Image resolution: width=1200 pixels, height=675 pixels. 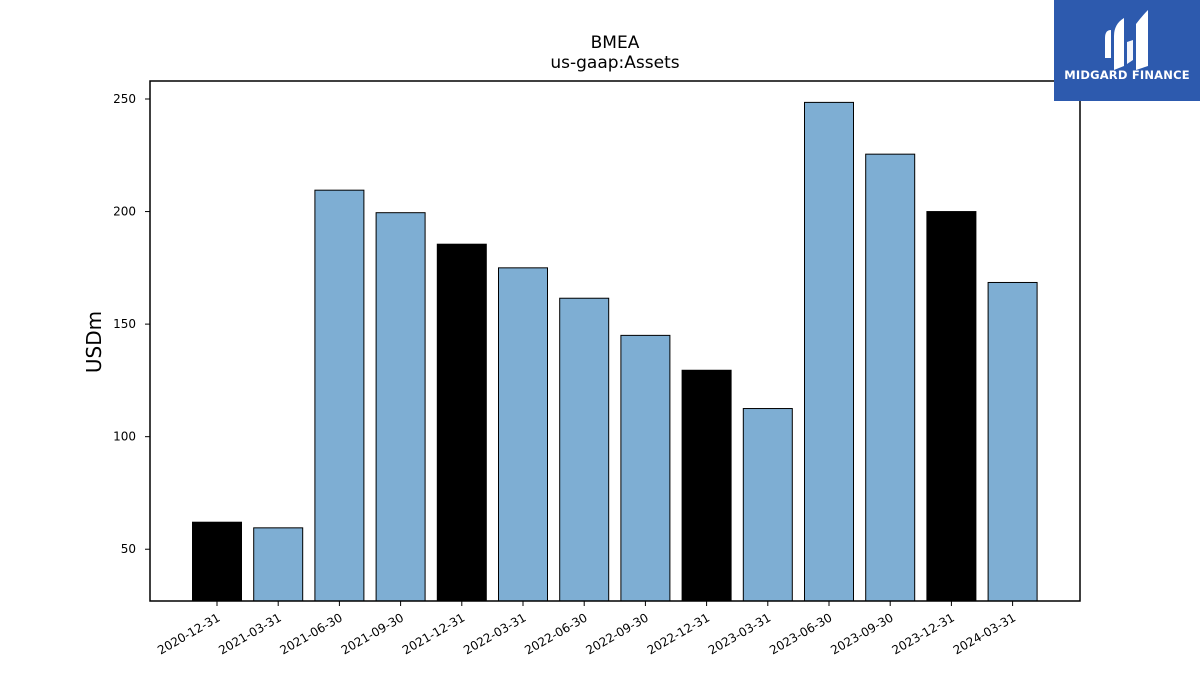 I want to click on x-tick-label: 2021-12-31, so click(x=433, y=633).